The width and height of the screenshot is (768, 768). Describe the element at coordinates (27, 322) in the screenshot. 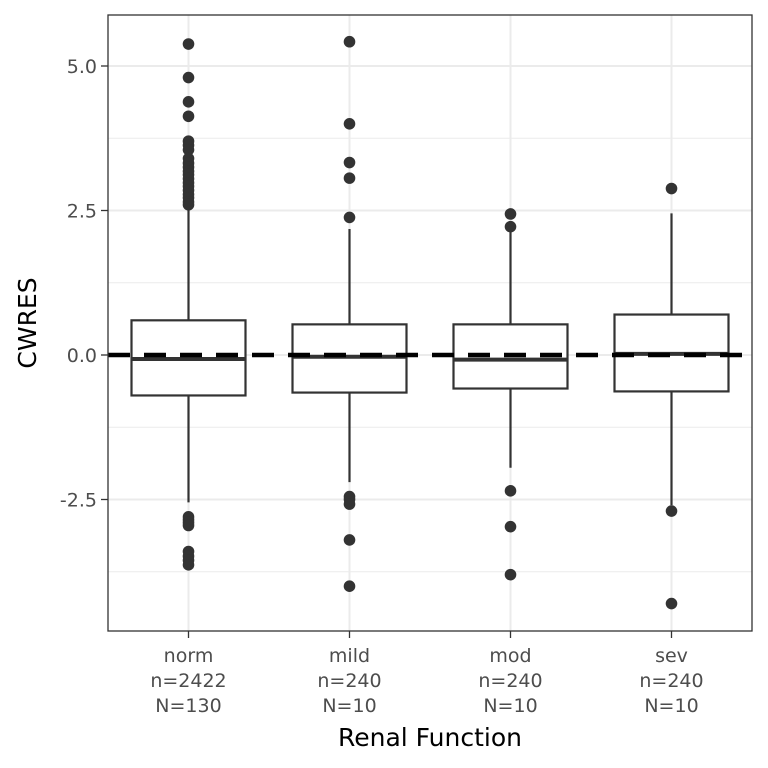

I see `y-axis-title: CWRES` at that location.